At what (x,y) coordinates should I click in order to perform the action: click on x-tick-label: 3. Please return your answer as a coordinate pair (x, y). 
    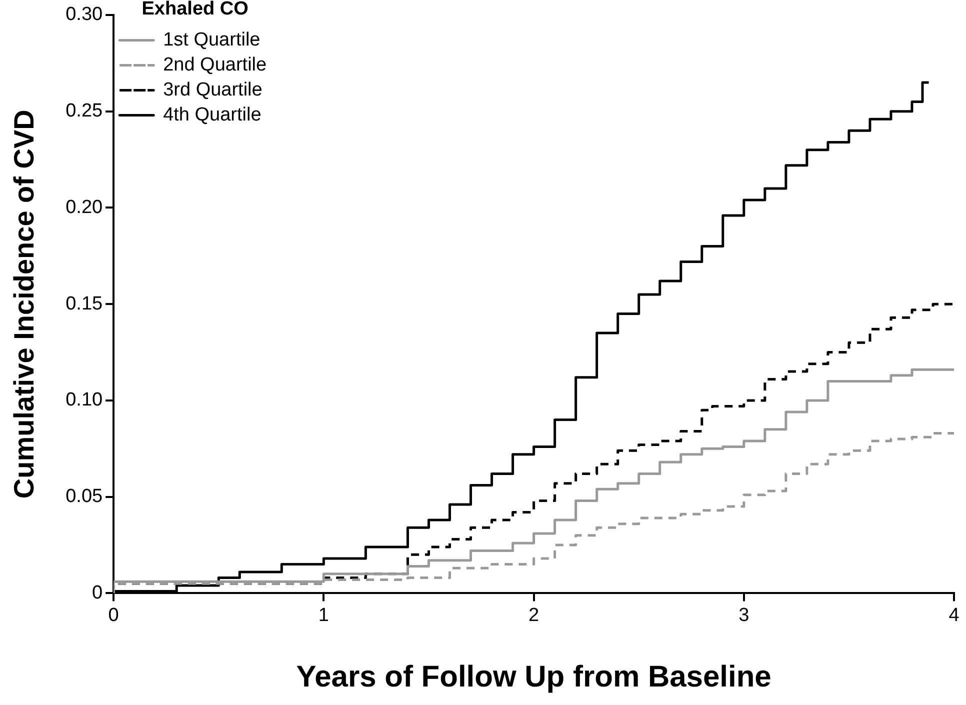
    Looking at the image, I should click on (744, 615).